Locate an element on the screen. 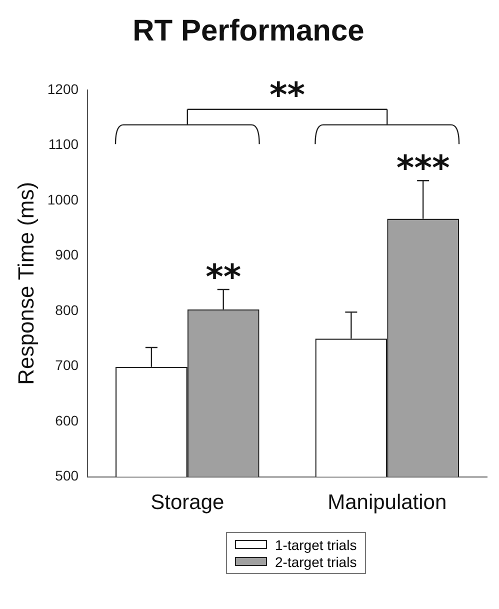 Image resolution: width=499 pixels, height=609 pixels. y-tick-label: 800 is located at coordinates (67, 310).